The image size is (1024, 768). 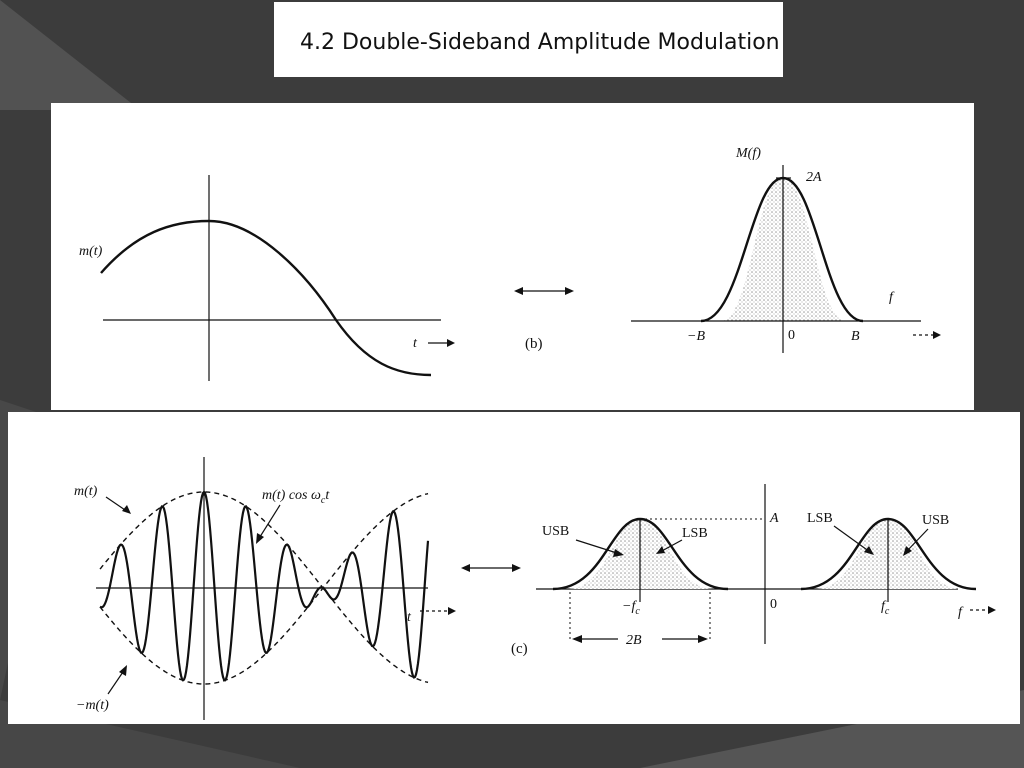 I want to click on c-lsb-left-label: LSB, so click(x=695, y=533).